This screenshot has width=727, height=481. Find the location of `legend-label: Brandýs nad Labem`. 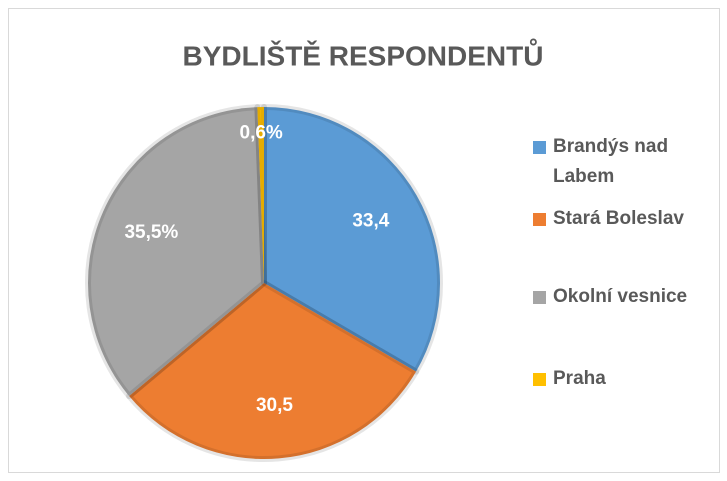

legend-label: Brandýs nad Labem is located at coordinates (611, 161).